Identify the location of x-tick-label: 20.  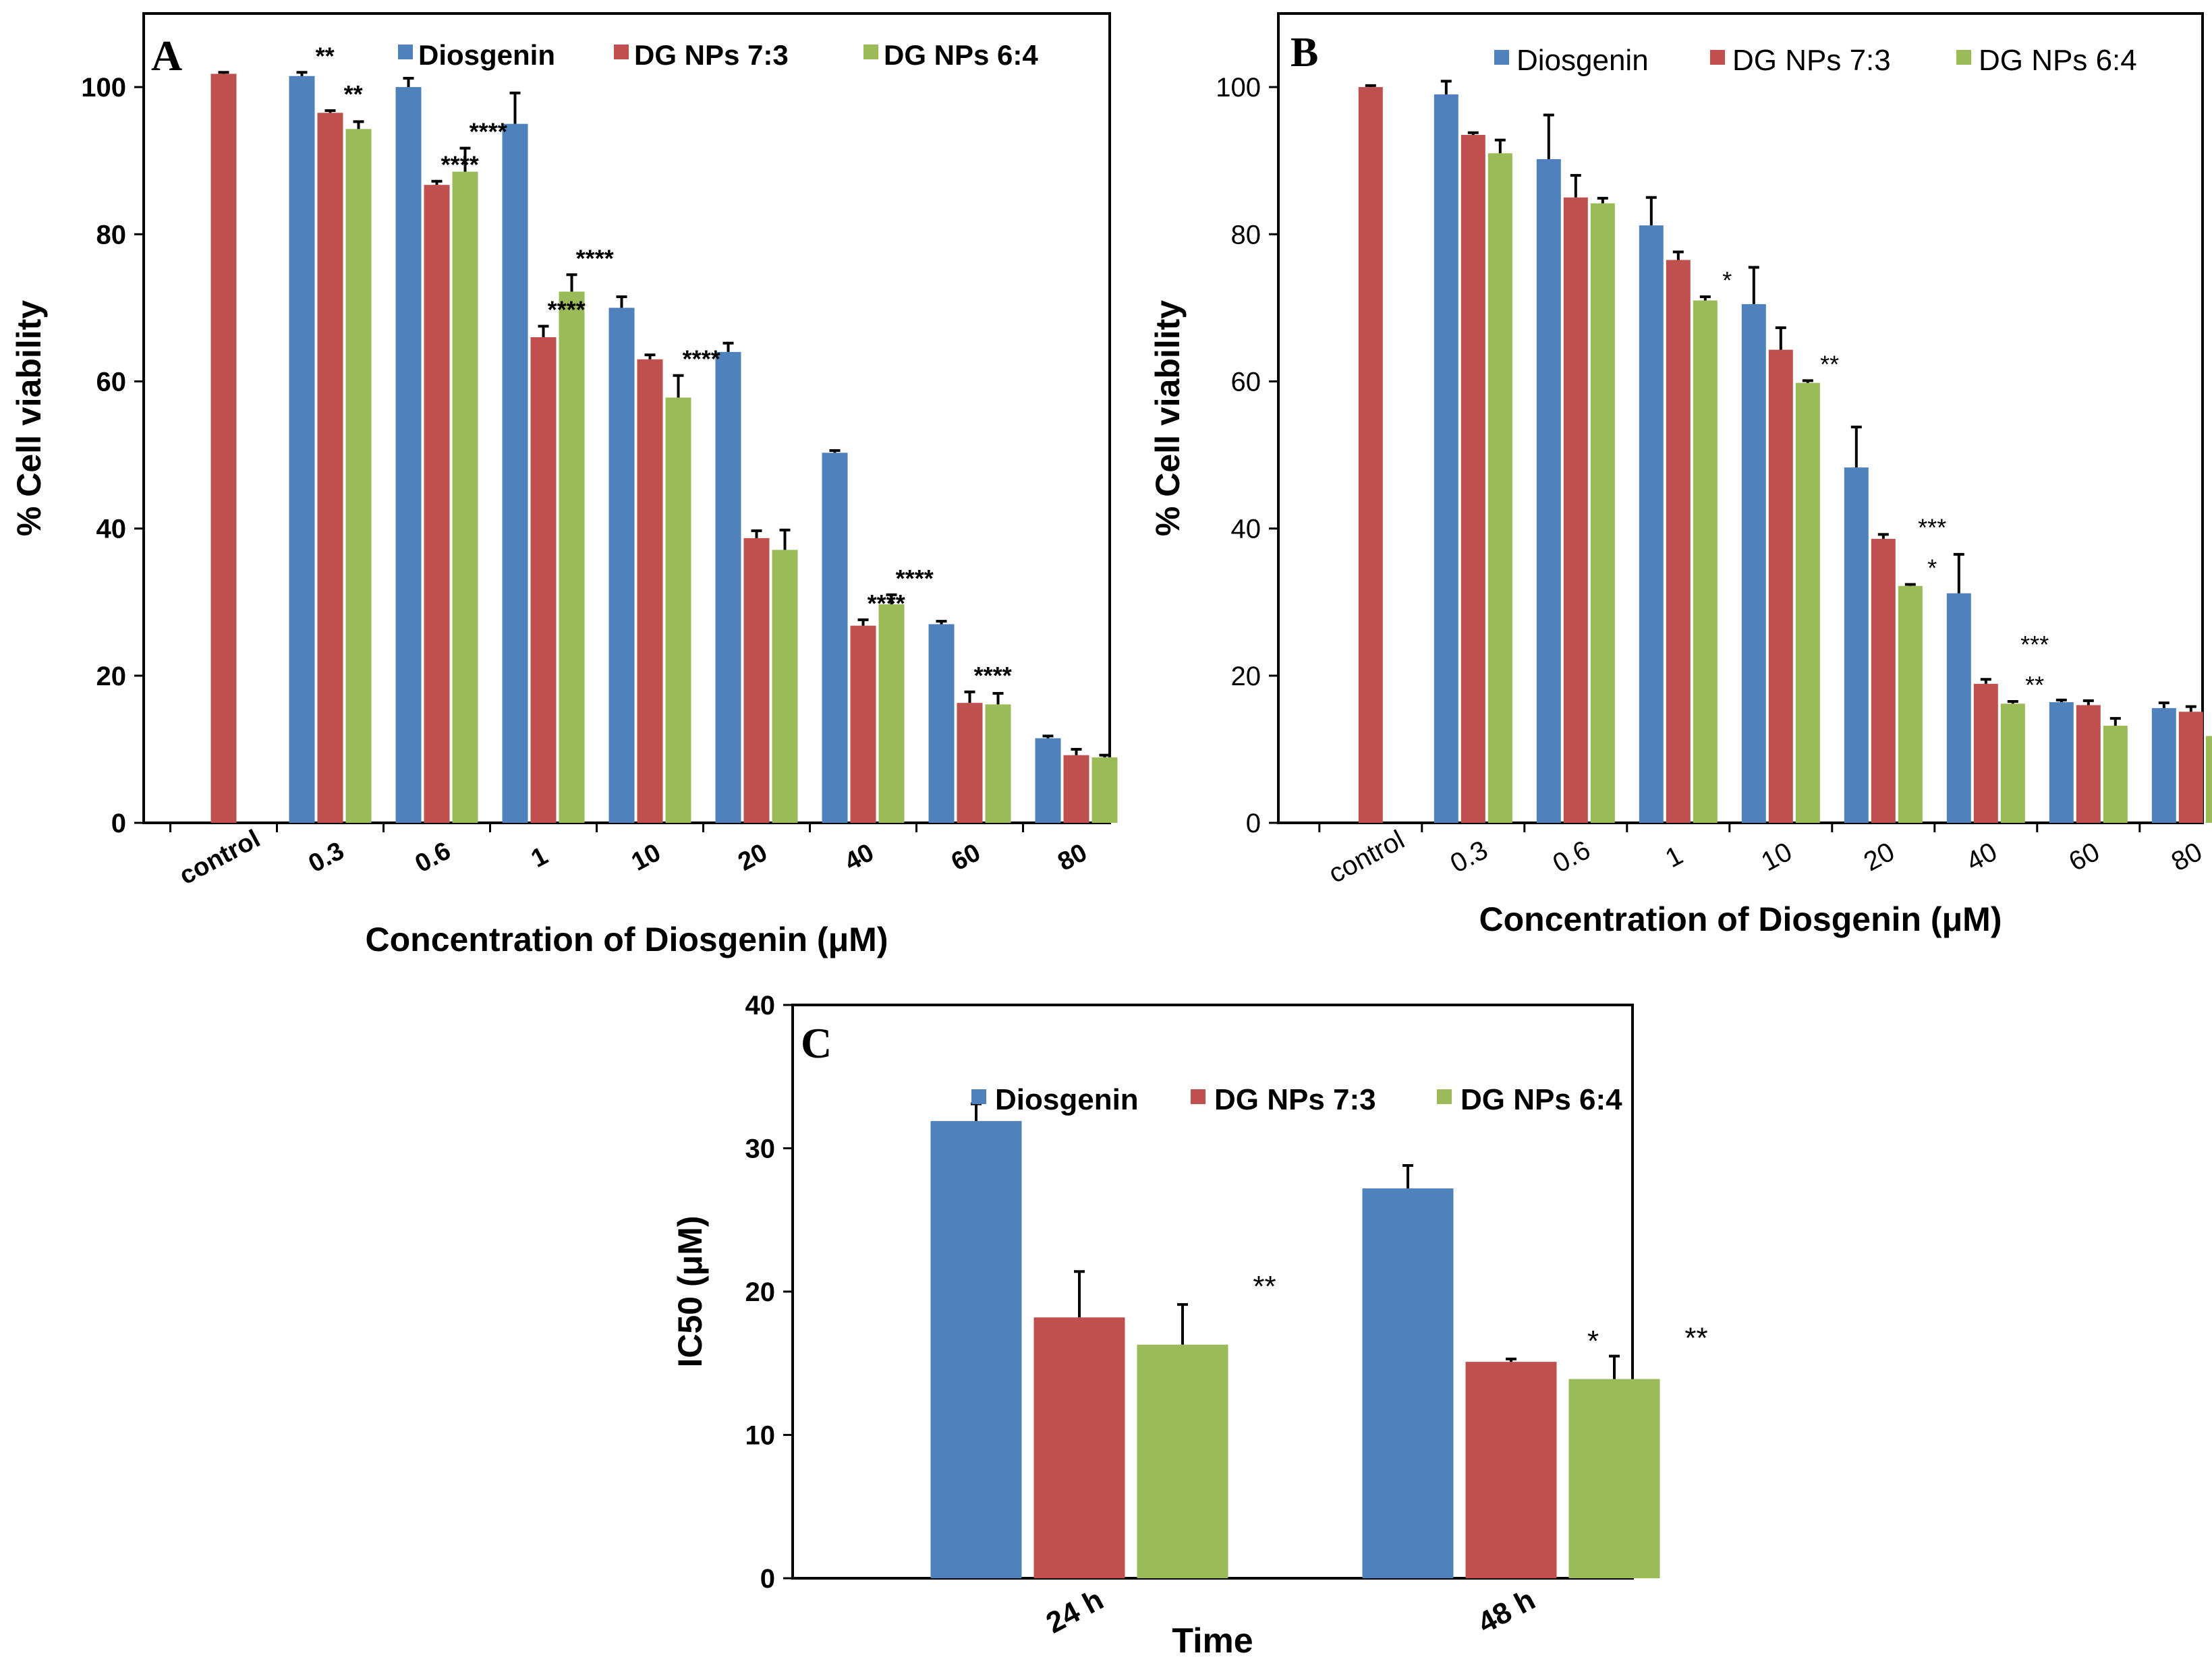
(1879, 857).